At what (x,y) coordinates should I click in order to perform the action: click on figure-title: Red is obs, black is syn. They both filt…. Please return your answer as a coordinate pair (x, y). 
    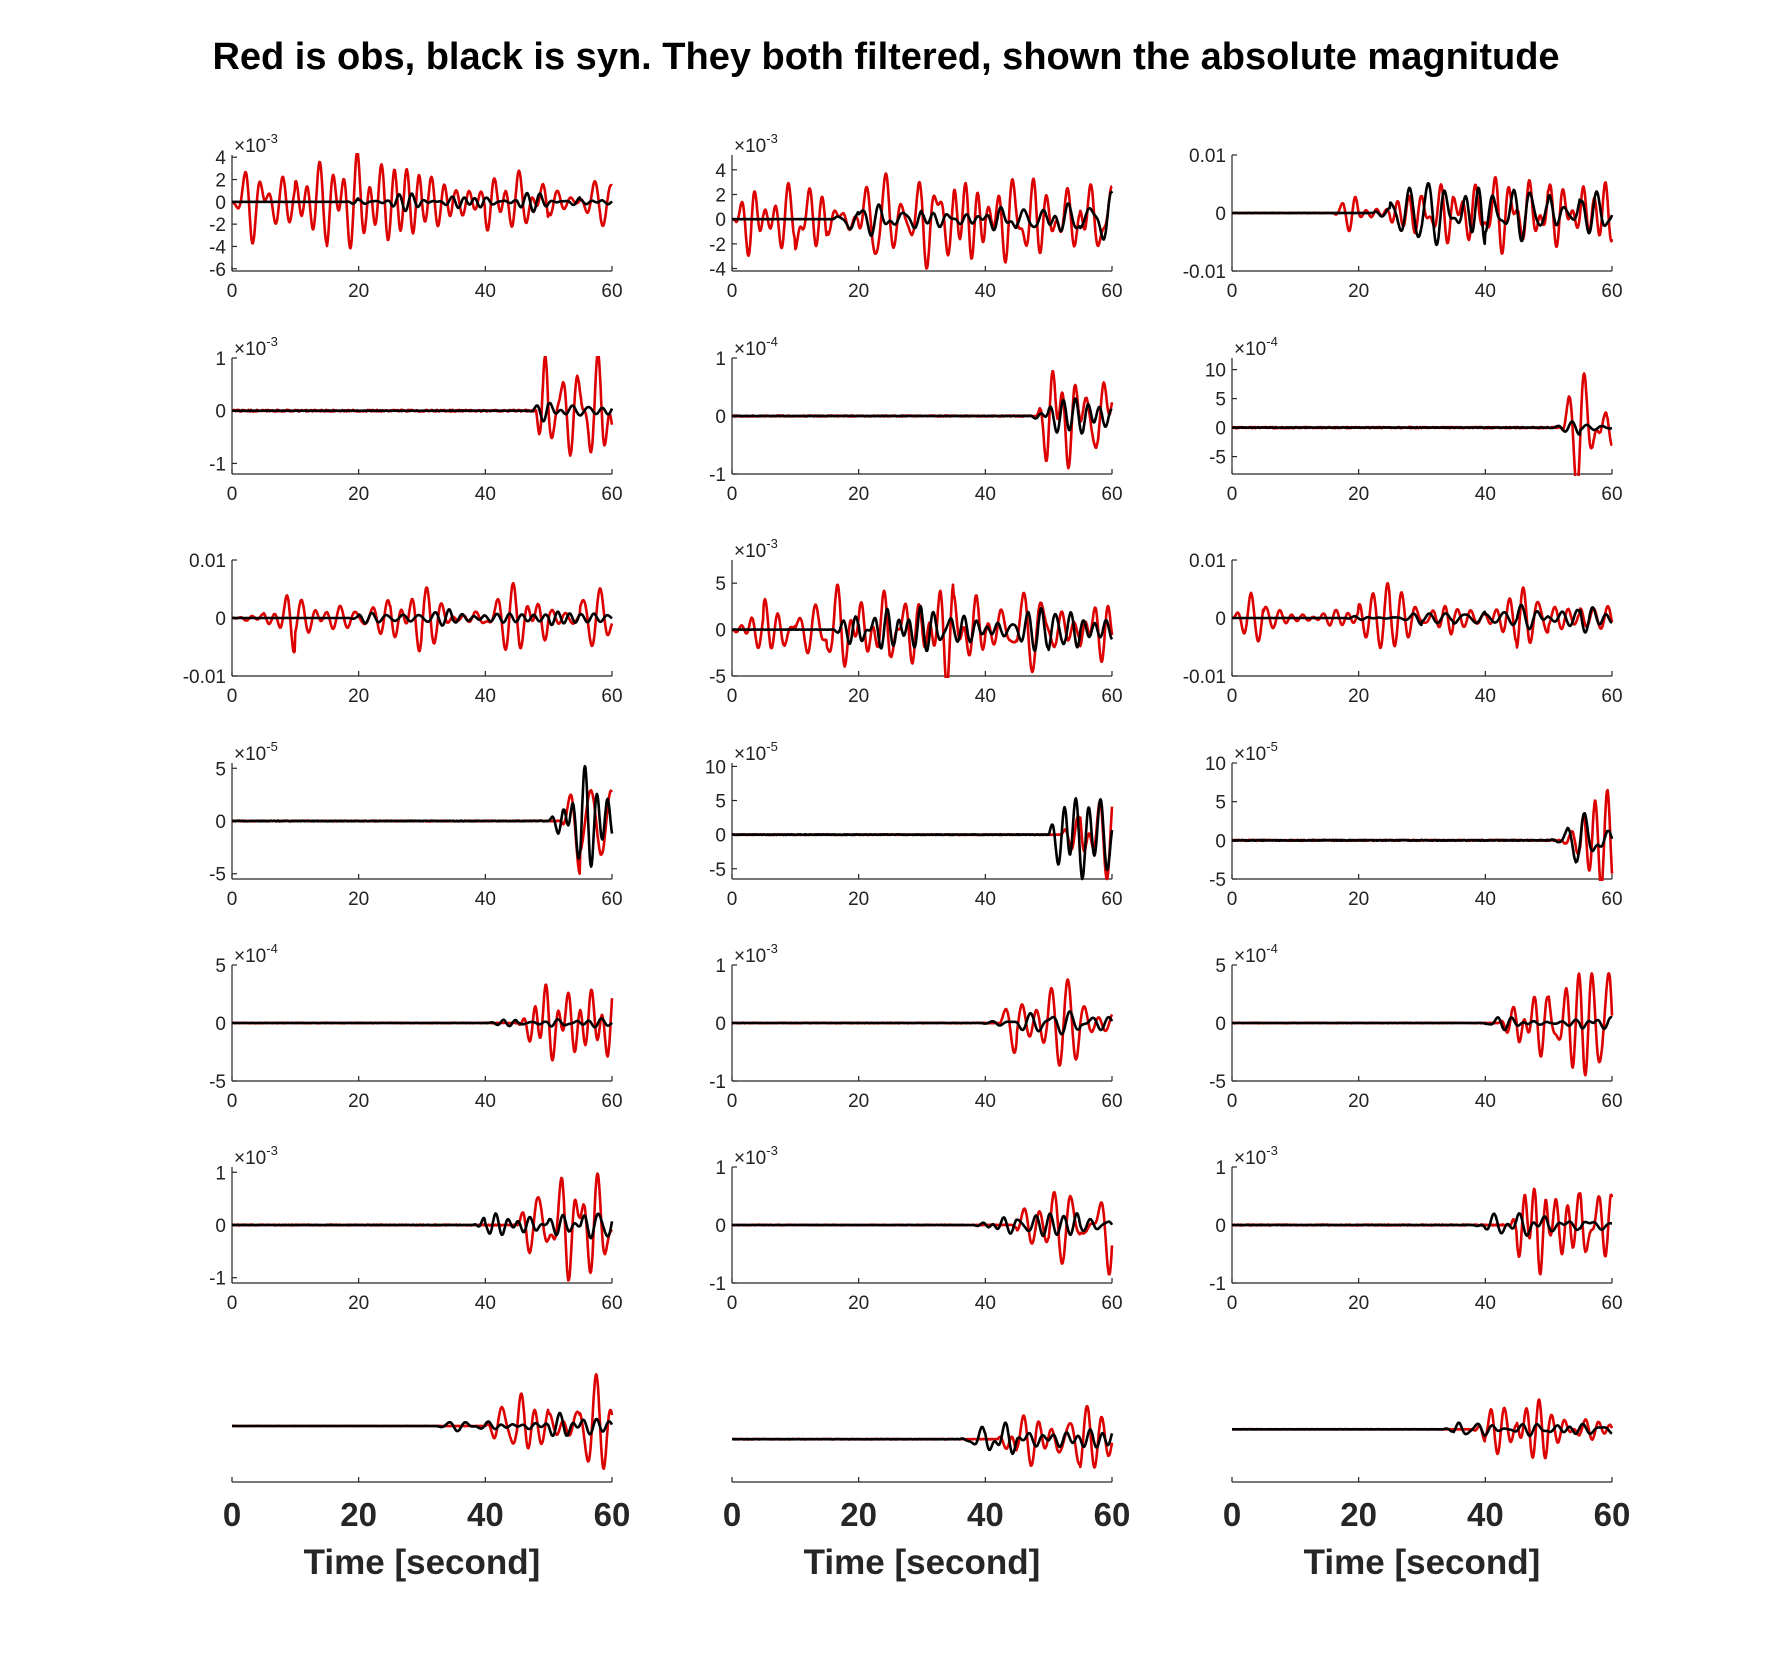
    Looking at the image, I should click on (886, 57).